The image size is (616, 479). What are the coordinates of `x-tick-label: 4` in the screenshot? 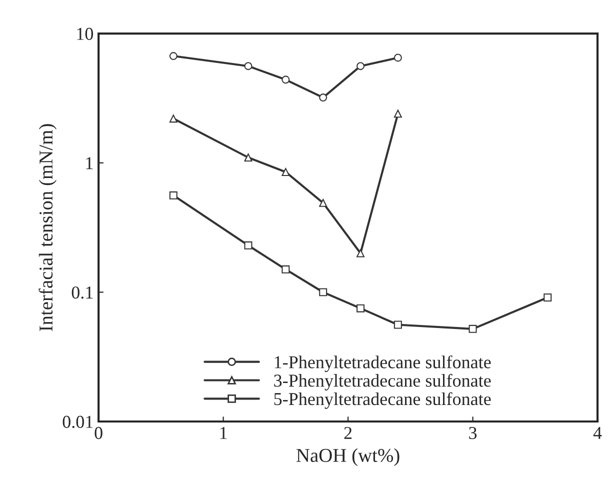 It's located at (597, 433).